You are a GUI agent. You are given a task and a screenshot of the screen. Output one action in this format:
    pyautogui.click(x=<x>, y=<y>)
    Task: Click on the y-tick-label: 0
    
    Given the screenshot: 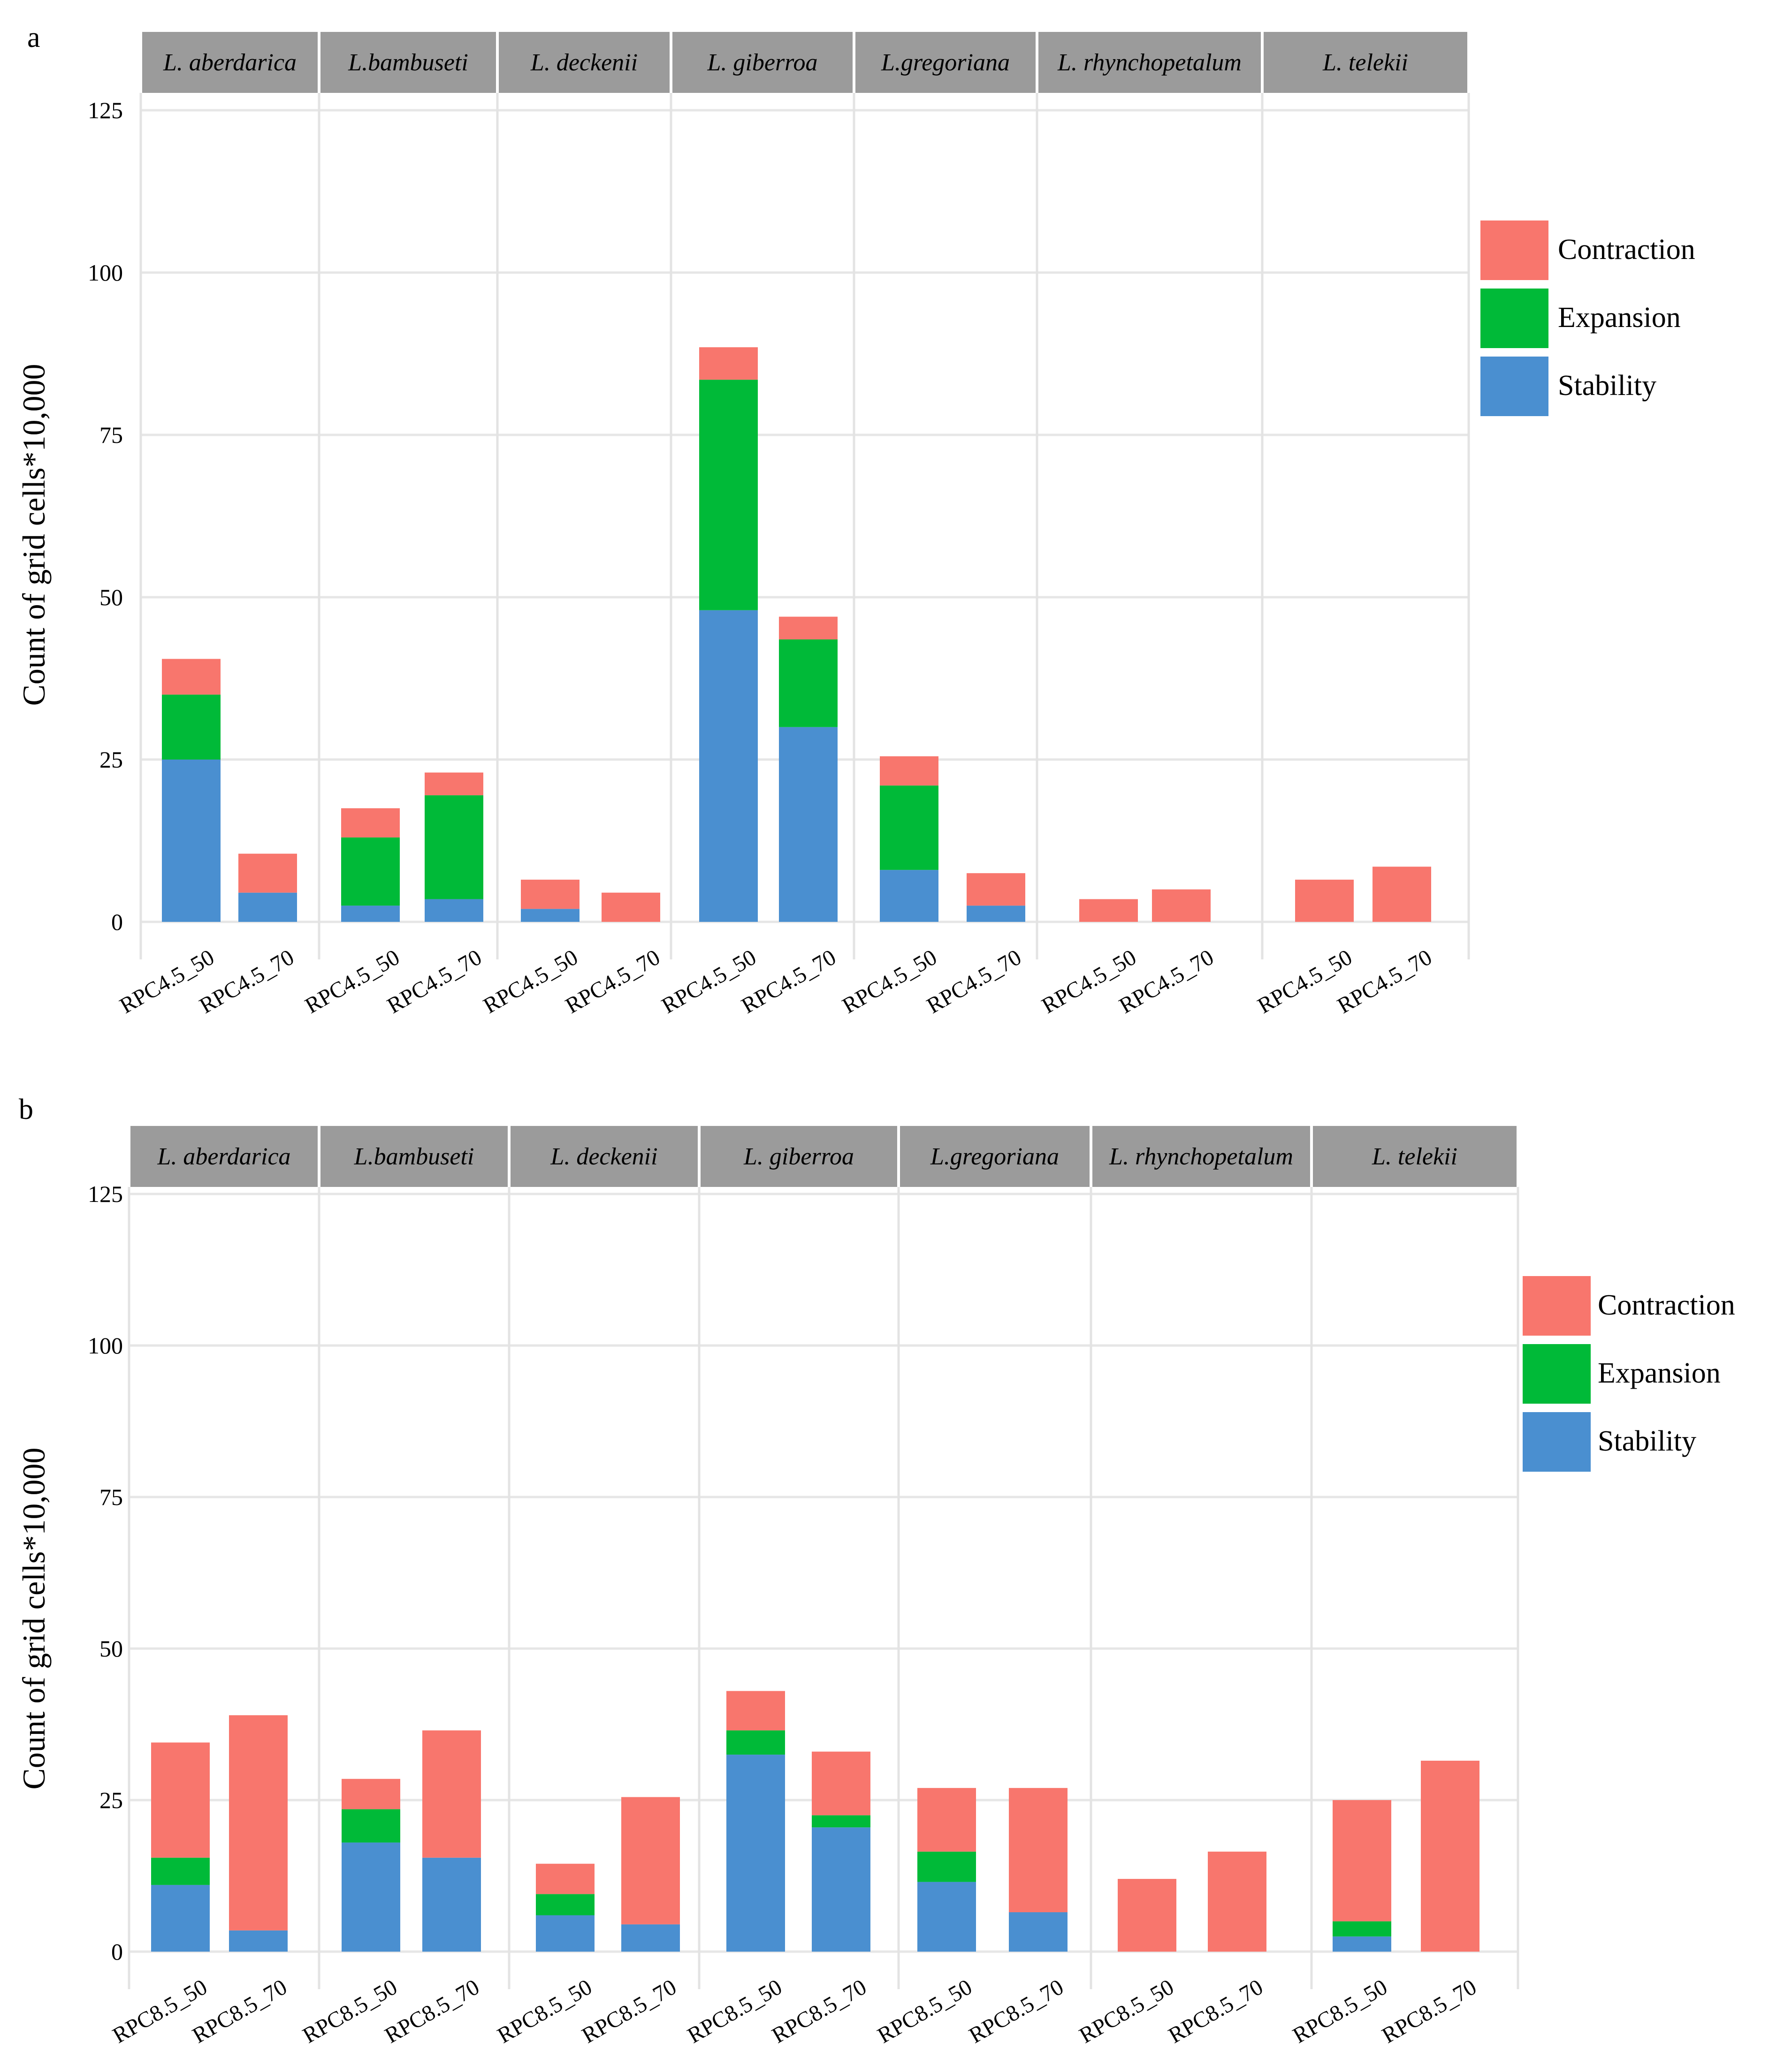 What is the action you would take?
    pyautogui.click(x=117, y=1951)
    